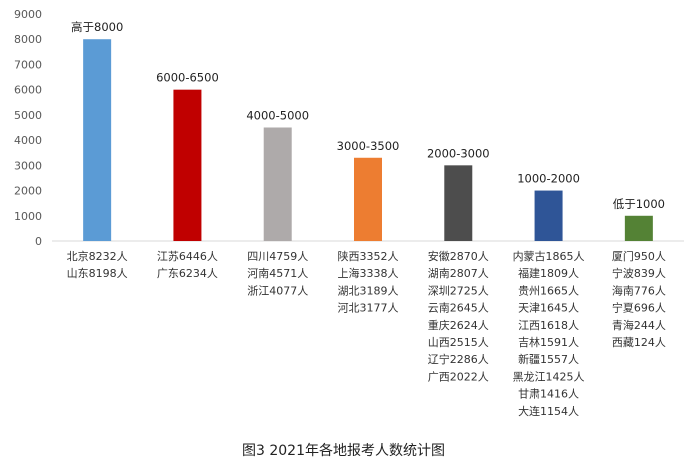 This screenshot has width=687, height=472. Describe the element at coordinates (548, 394) in the screenshot. I see `x-region-label: 甘肃1416人` at that location.